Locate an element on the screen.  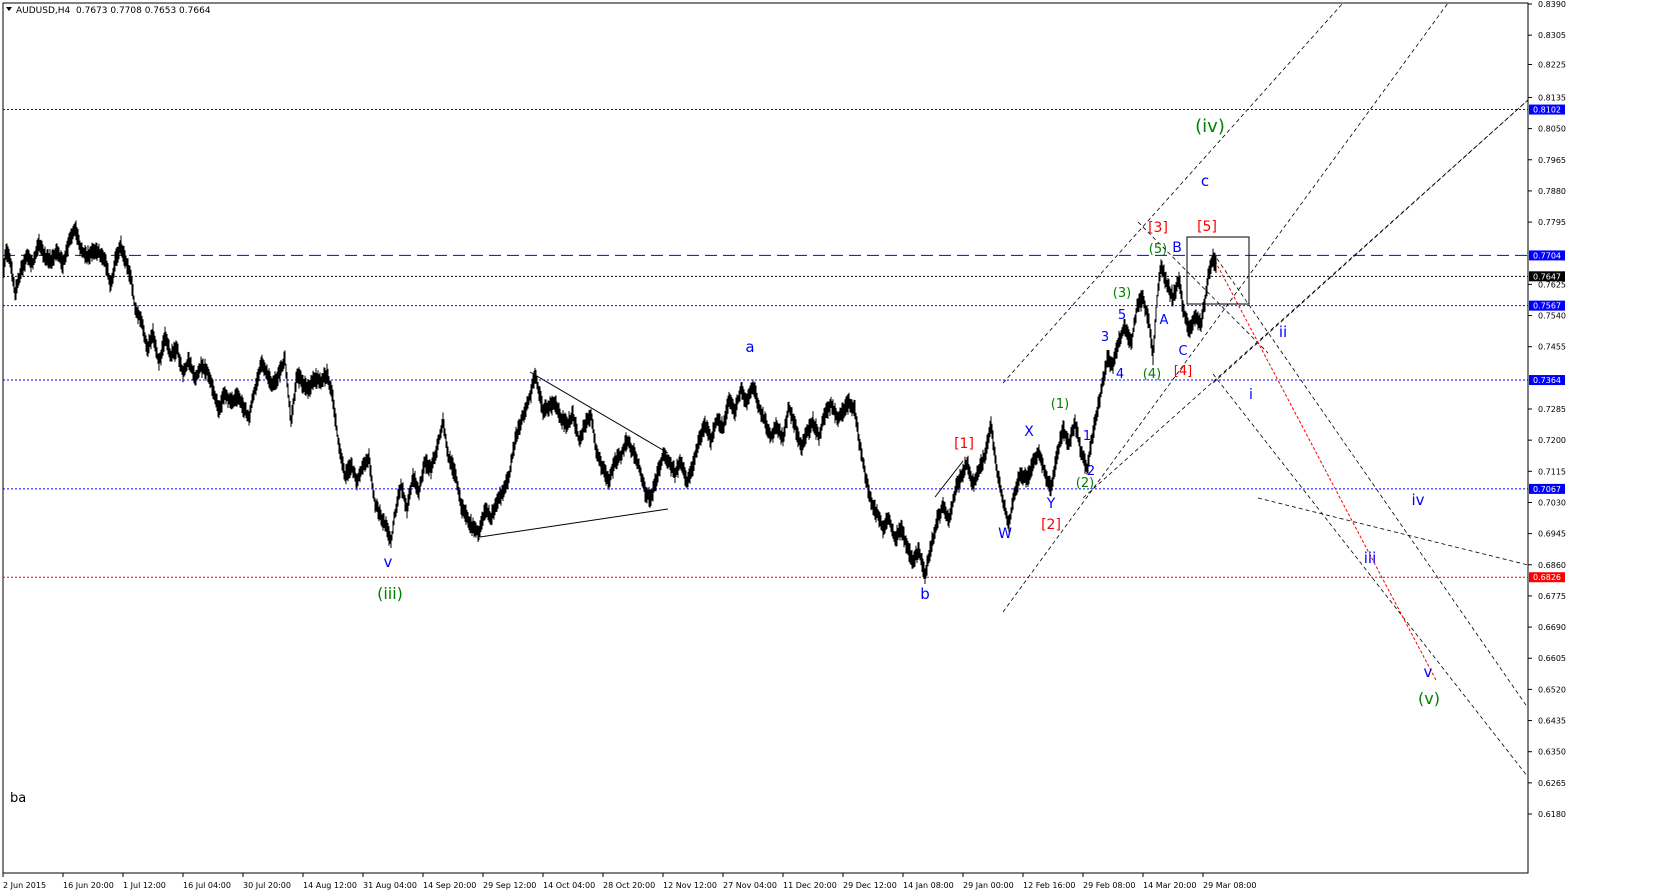
y-tick-label-23: 0.6265 is located at coordinates (1552, 783).